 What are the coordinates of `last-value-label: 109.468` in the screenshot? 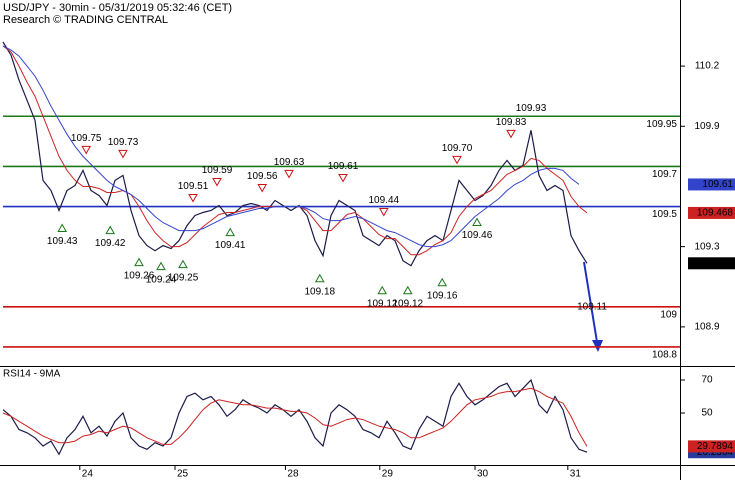 It's located at (715, 213).